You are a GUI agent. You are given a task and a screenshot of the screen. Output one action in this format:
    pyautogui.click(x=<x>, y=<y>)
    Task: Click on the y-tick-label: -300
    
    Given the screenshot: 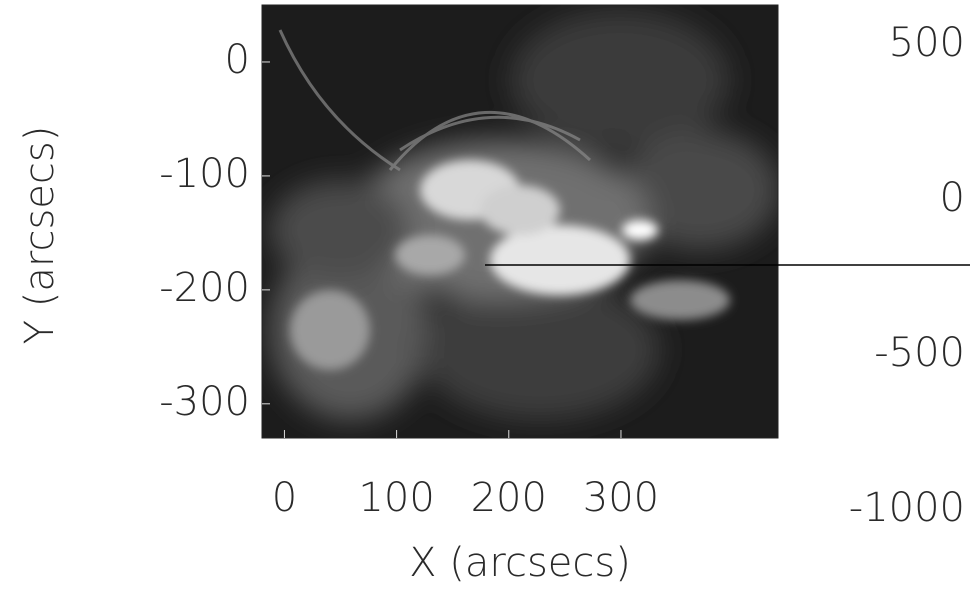 What is the action you would take?
    pyautogui.click(x=204, y=402)
    